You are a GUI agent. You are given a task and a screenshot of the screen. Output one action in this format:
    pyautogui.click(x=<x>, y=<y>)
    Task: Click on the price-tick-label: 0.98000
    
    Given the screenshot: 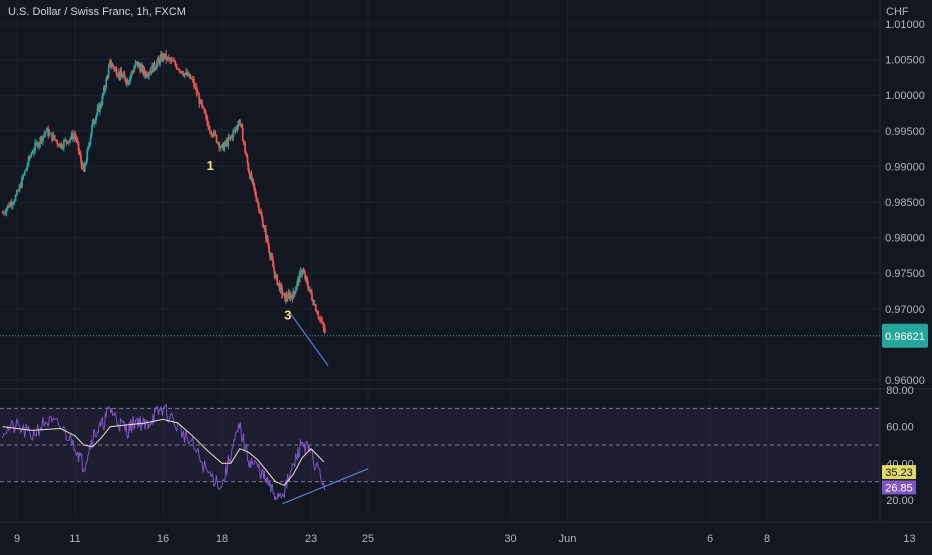 What is the action you would take?
    pyautogui.click(x=905, y=239)
    